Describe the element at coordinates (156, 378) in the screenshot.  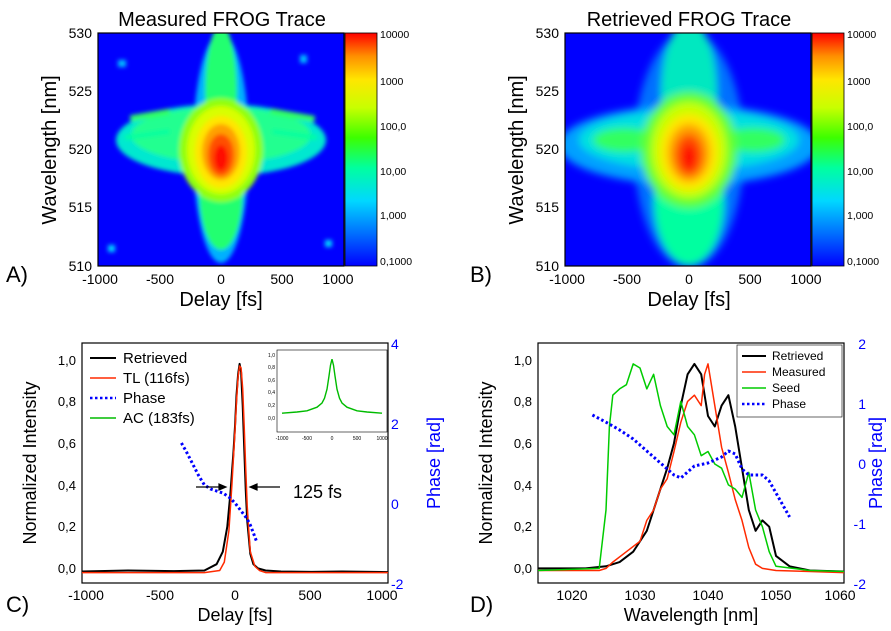
I see `legend-entry: TL (116fs)` at that location.